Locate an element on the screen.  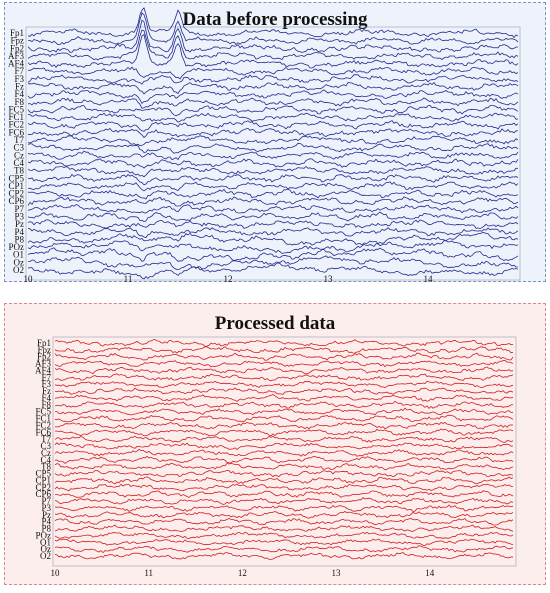
eeg-trace-poz is located at coordinates (284, 535).